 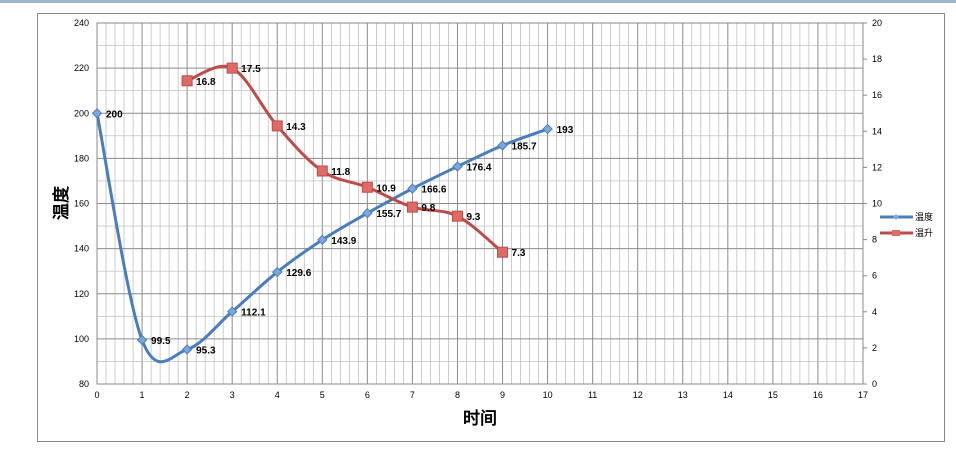 I want to click on y2-tick-label: 14, so click(x=877, y=131).